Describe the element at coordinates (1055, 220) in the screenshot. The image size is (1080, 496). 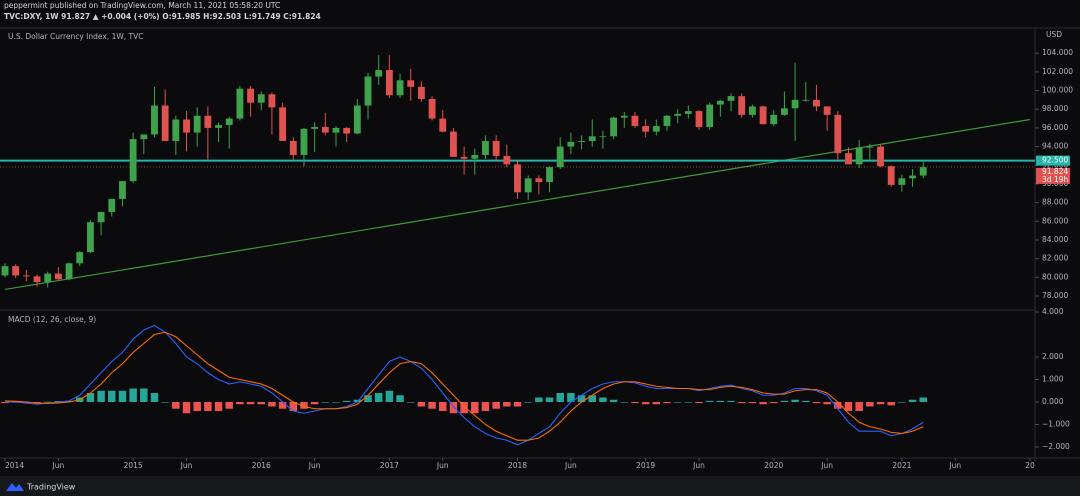
I see `y-tick-label: 86.000` at that location.